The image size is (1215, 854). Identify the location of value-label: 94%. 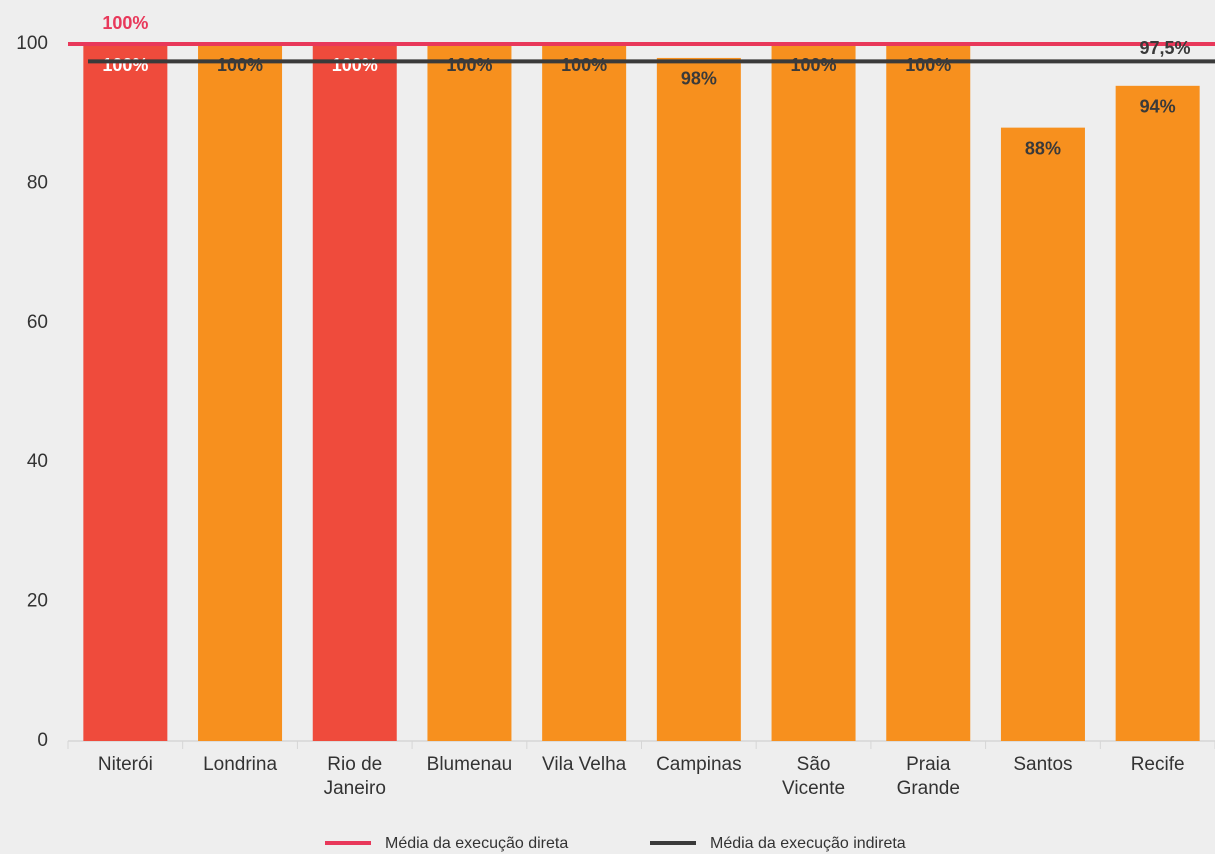
(1158, 107).